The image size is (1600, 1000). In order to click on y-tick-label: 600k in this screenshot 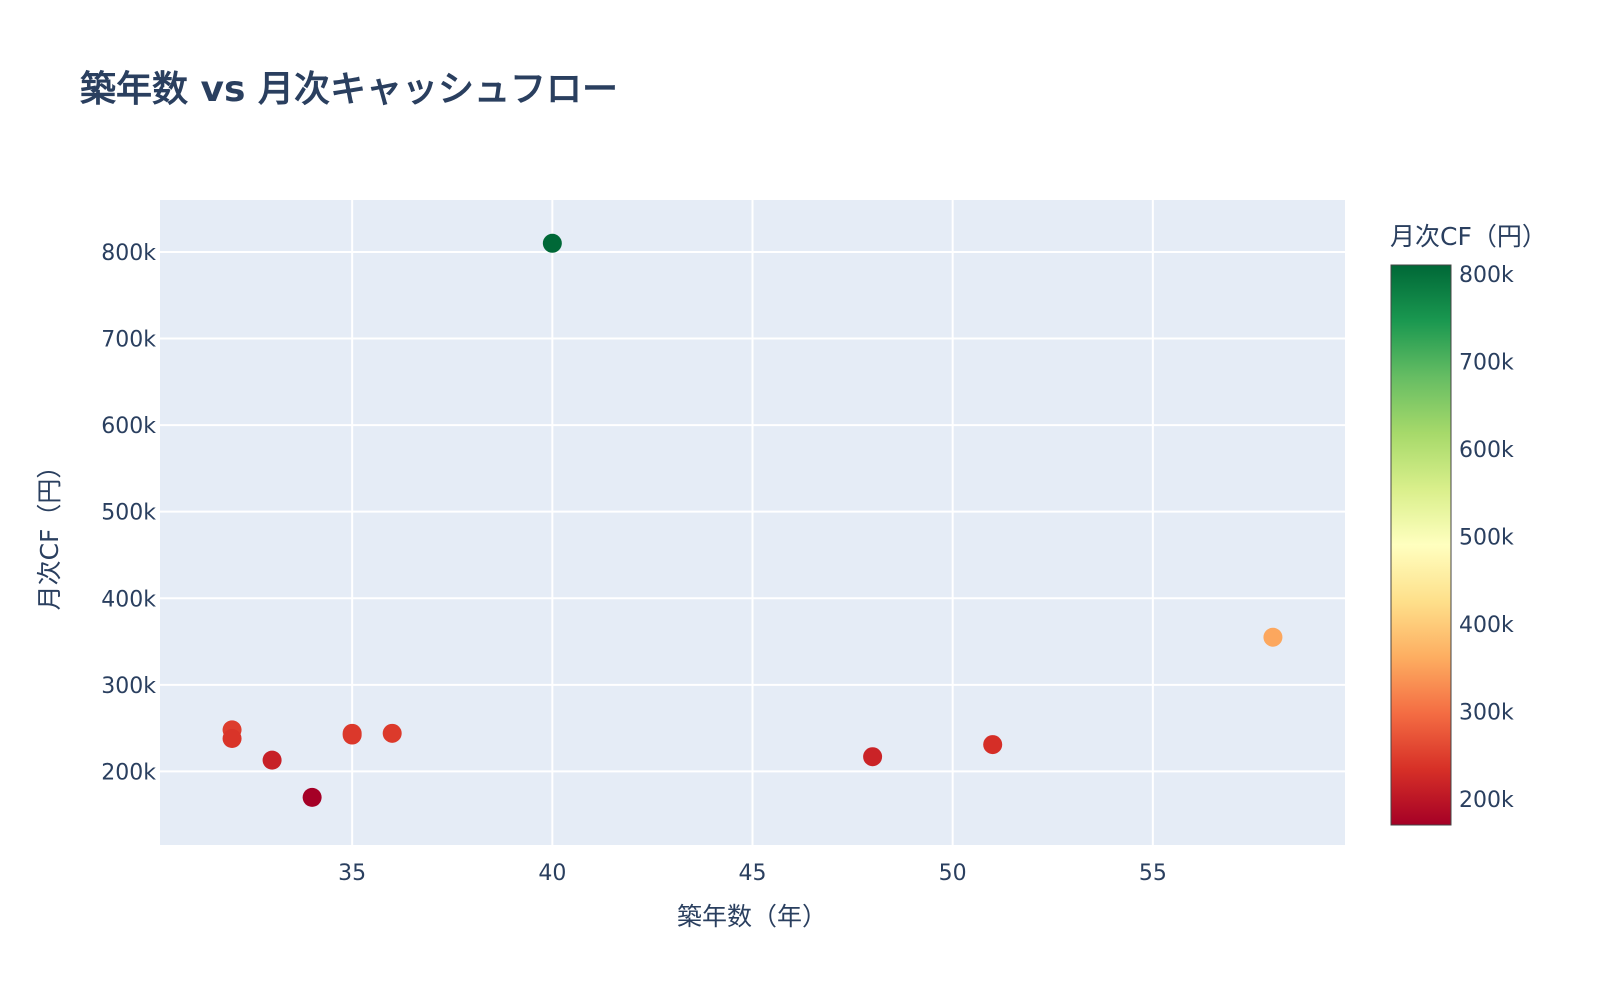, I will do `click(128, 426)`.